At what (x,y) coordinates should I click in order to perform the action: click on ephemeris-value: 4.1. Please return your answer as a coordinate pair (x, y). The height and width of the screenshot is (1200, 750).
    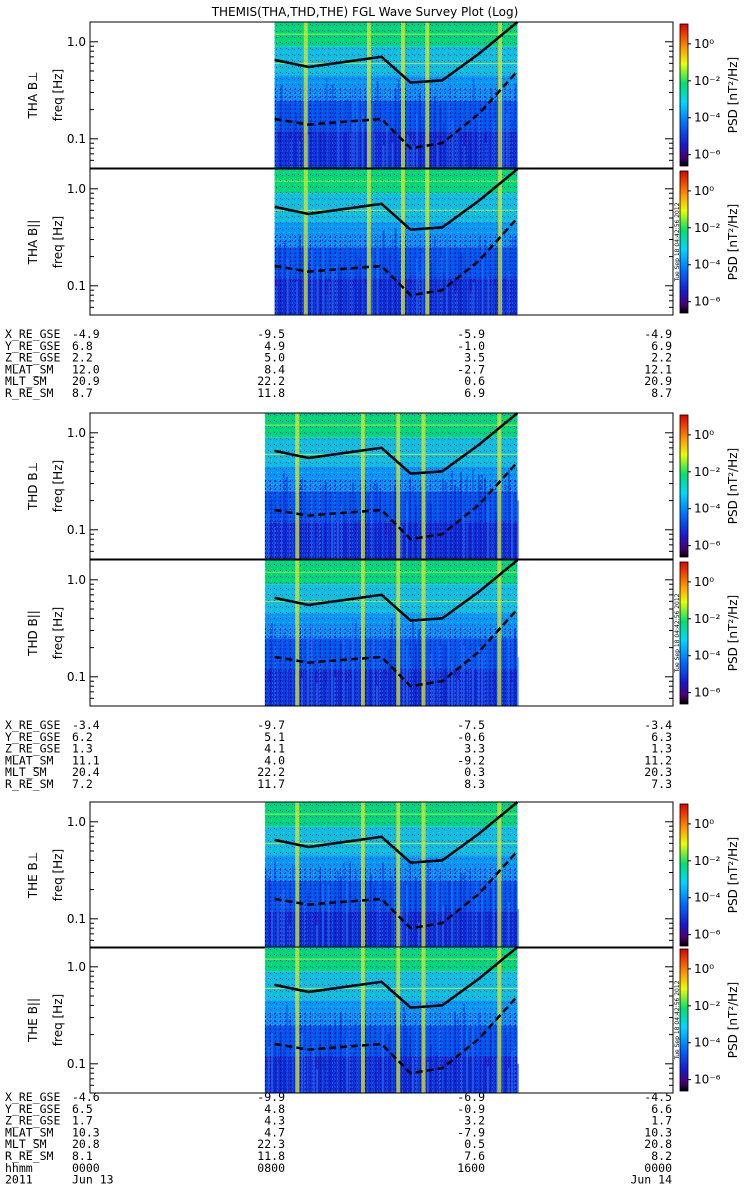
    Looking at the image, I should click on (274, 749).